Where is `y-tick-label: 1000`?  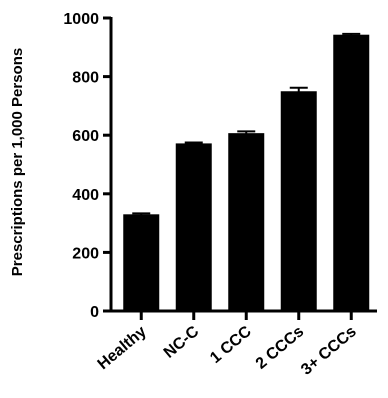 y-tick-label: 1000 is located at coordinates (81, 19).